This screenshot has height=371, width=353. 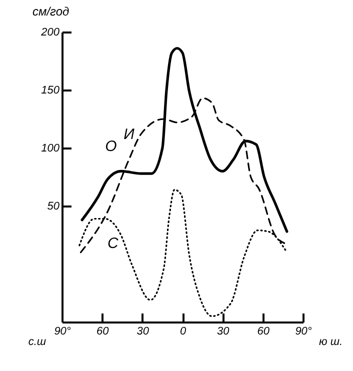 I want to click on series-label: О, so click(x=111, y=147).